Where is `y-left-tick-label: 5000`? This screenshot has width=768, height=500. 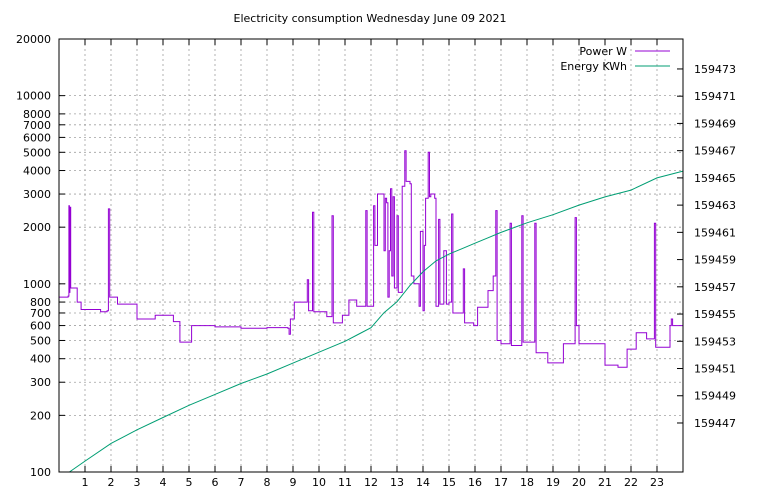 y-left-tick-label: 5000 is located at coordinates (37, 152).